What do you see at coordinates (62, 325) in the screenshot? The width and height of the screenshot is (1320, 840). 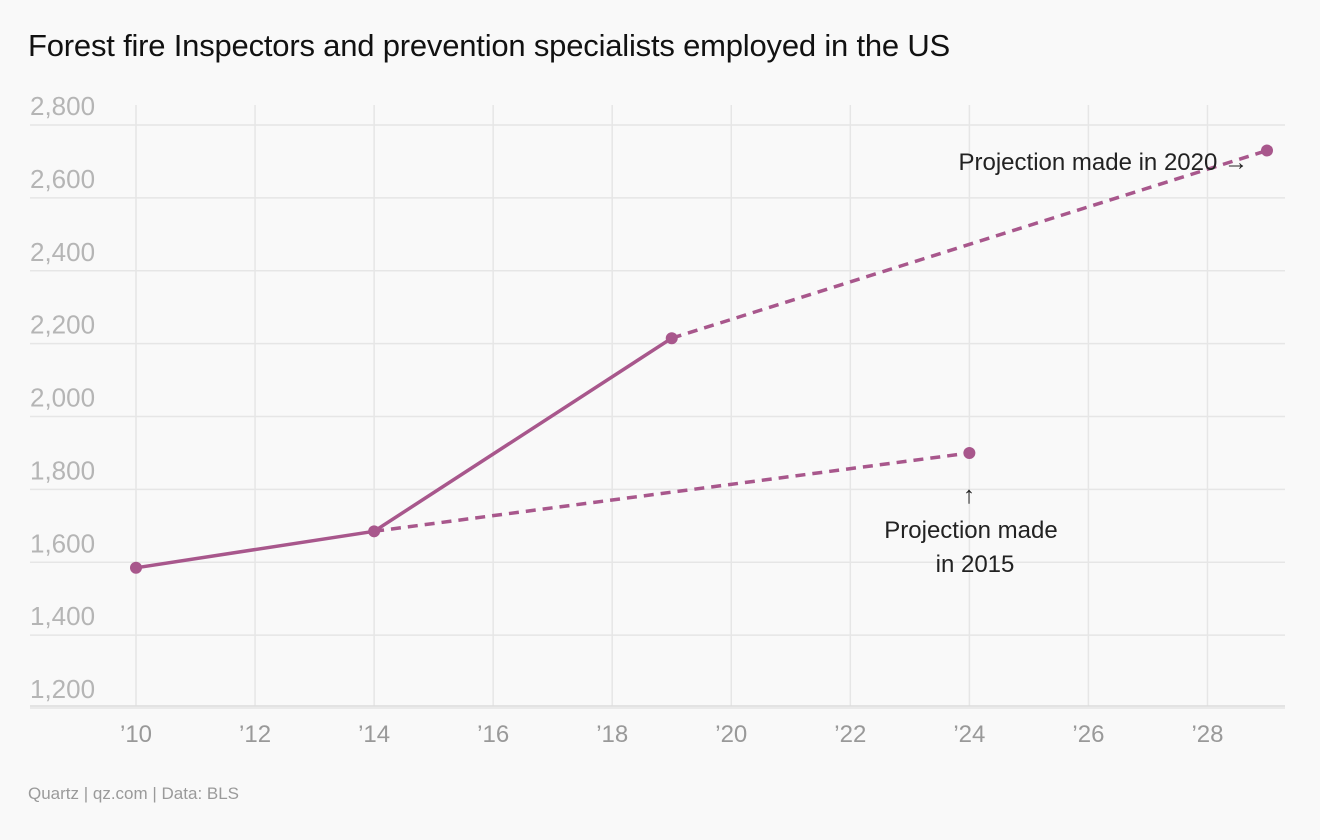 I see `ytick-label-2200: 2,200` at bounding box center [62, 325].